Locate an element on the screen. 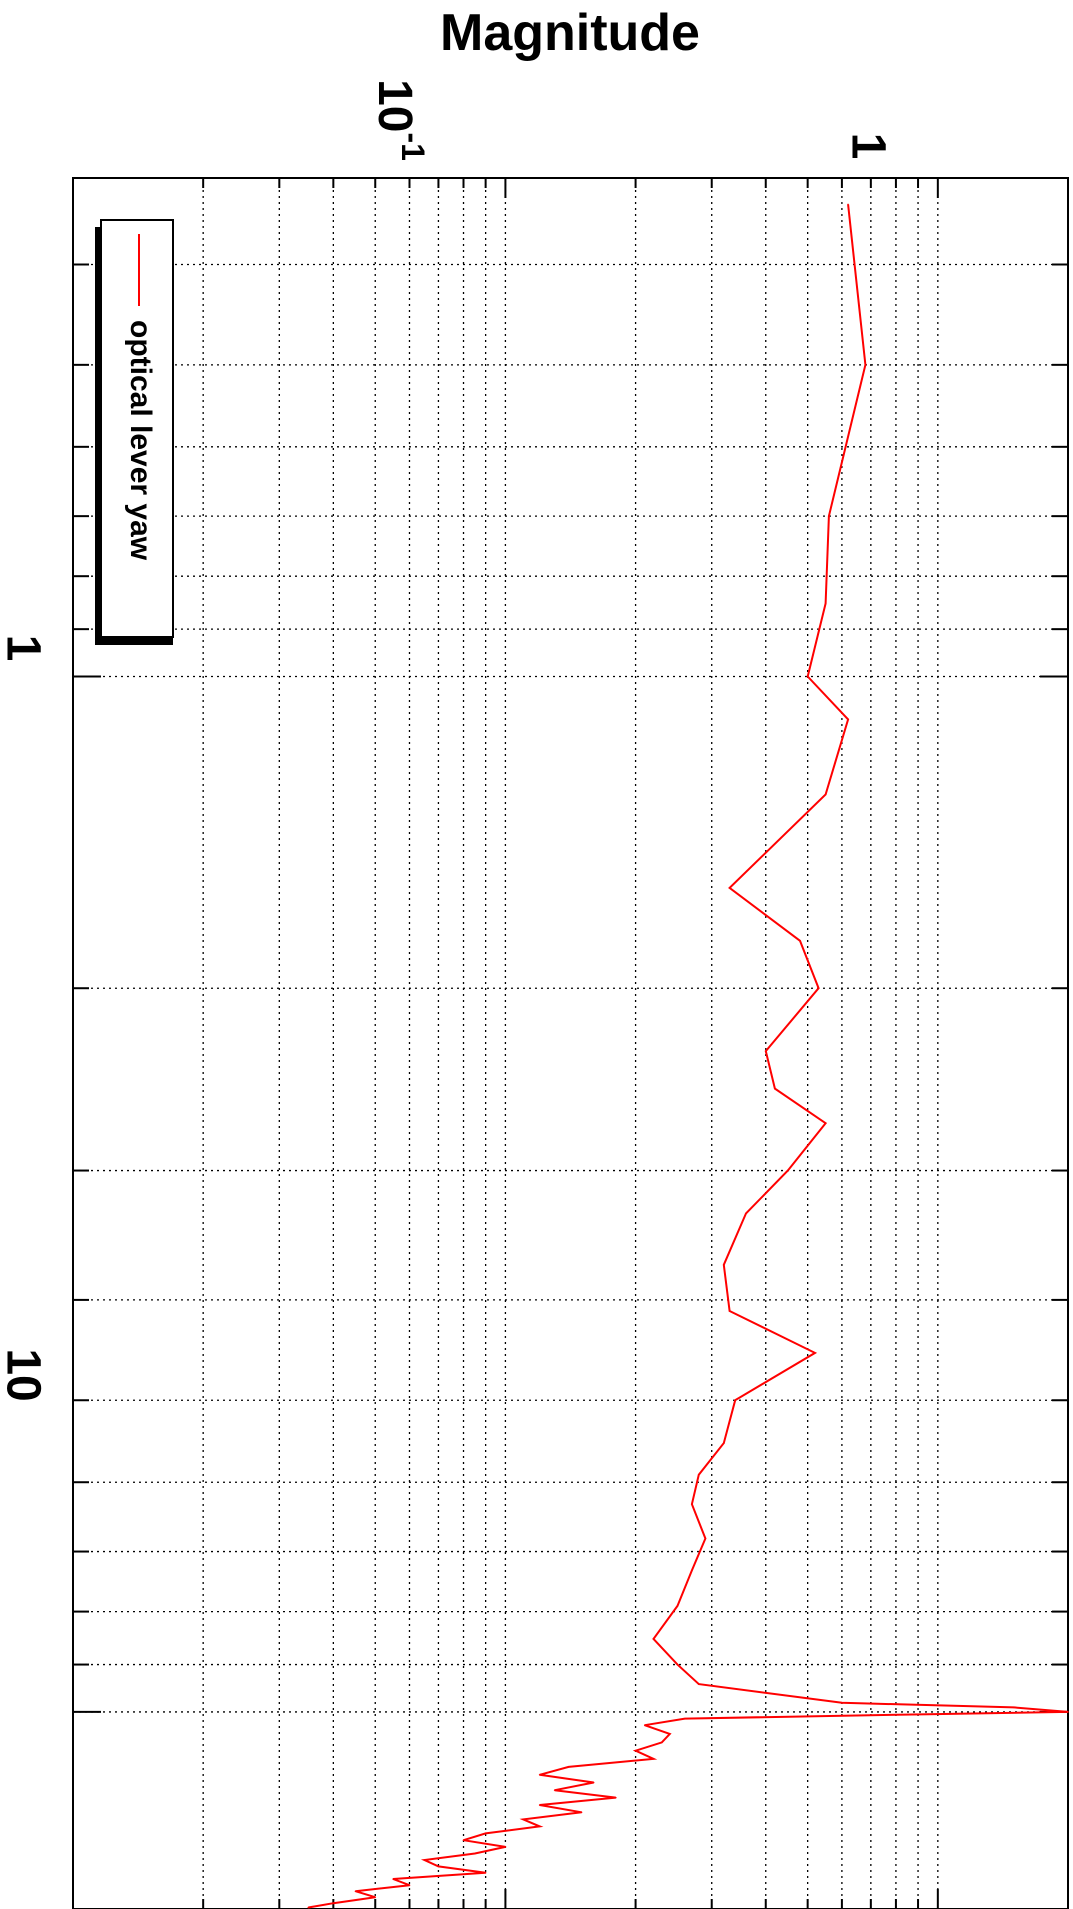 The width and height of the screenshot is (1073, 1909). magnitude-tick-label-1: 1 is located at coordinates (867, 146).